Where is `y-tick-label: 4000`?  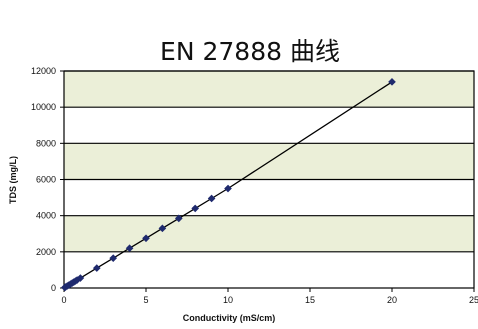
y-tick-label: 4000 is located at coordinates (46, 216).